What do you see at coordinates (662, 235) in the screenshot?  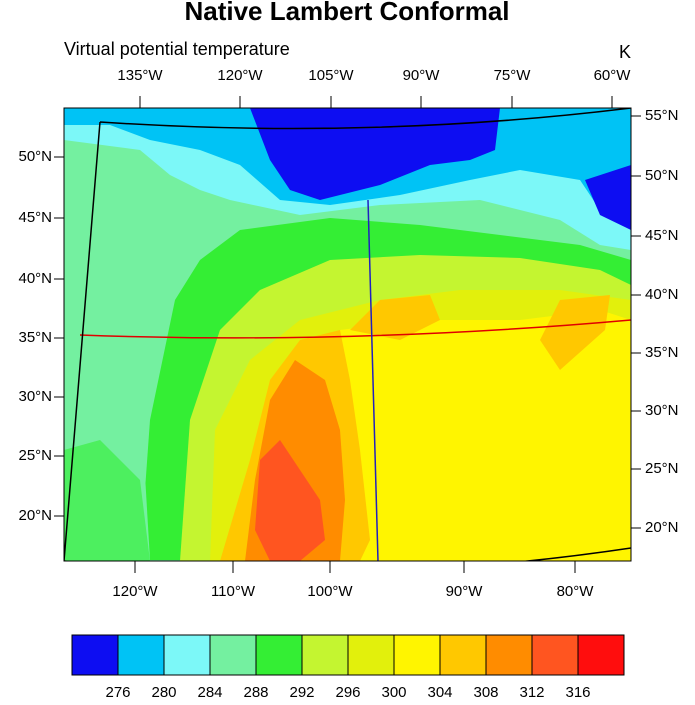 I see `right-tick-label: 45°N` at bounding box center [662, 235].